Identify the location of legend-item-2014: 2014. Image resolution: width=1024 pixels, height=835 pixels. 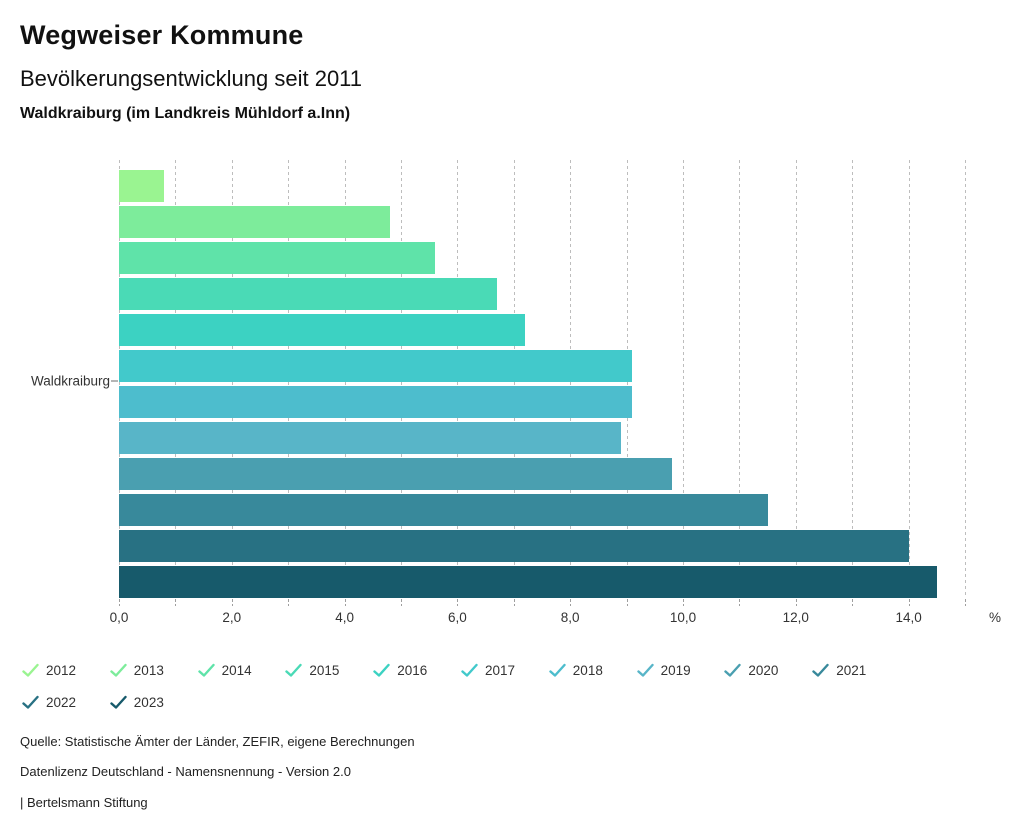
(224, 670).